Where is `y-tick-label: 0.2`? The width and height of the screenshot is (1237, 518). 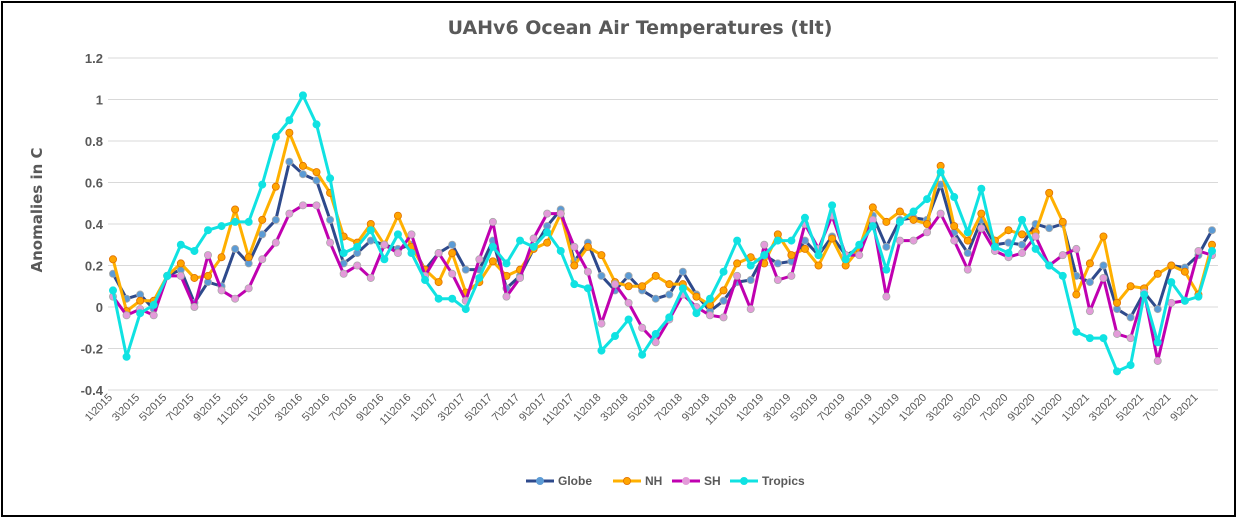 y-tick-label: 0.2 is located at coordinates (94, 266).